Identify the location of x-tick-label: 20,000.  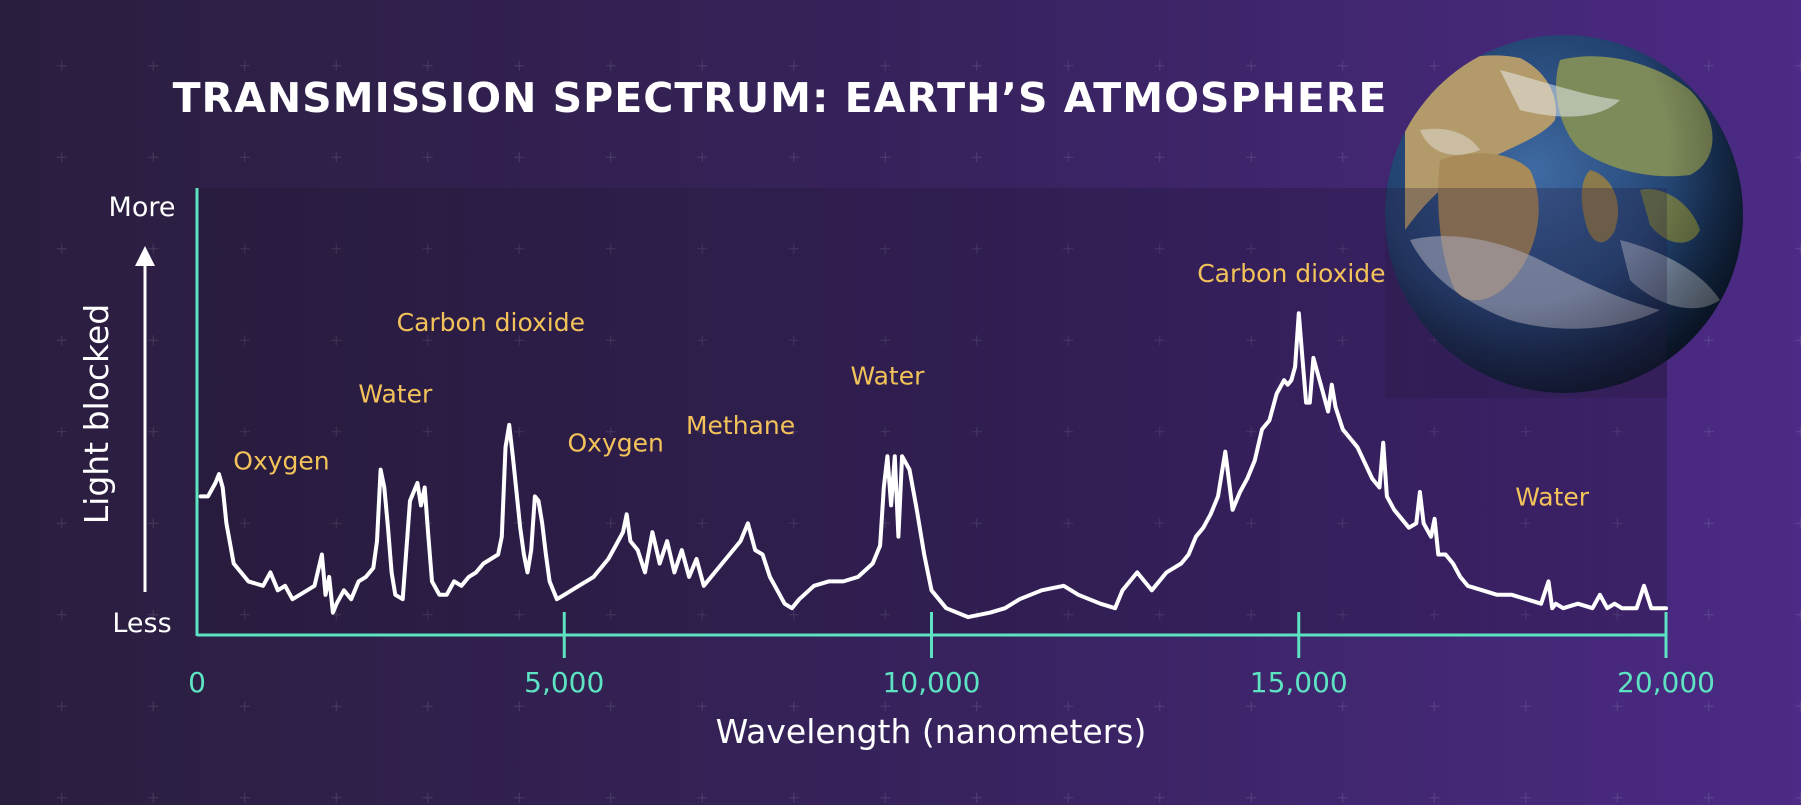
(1666, 682).